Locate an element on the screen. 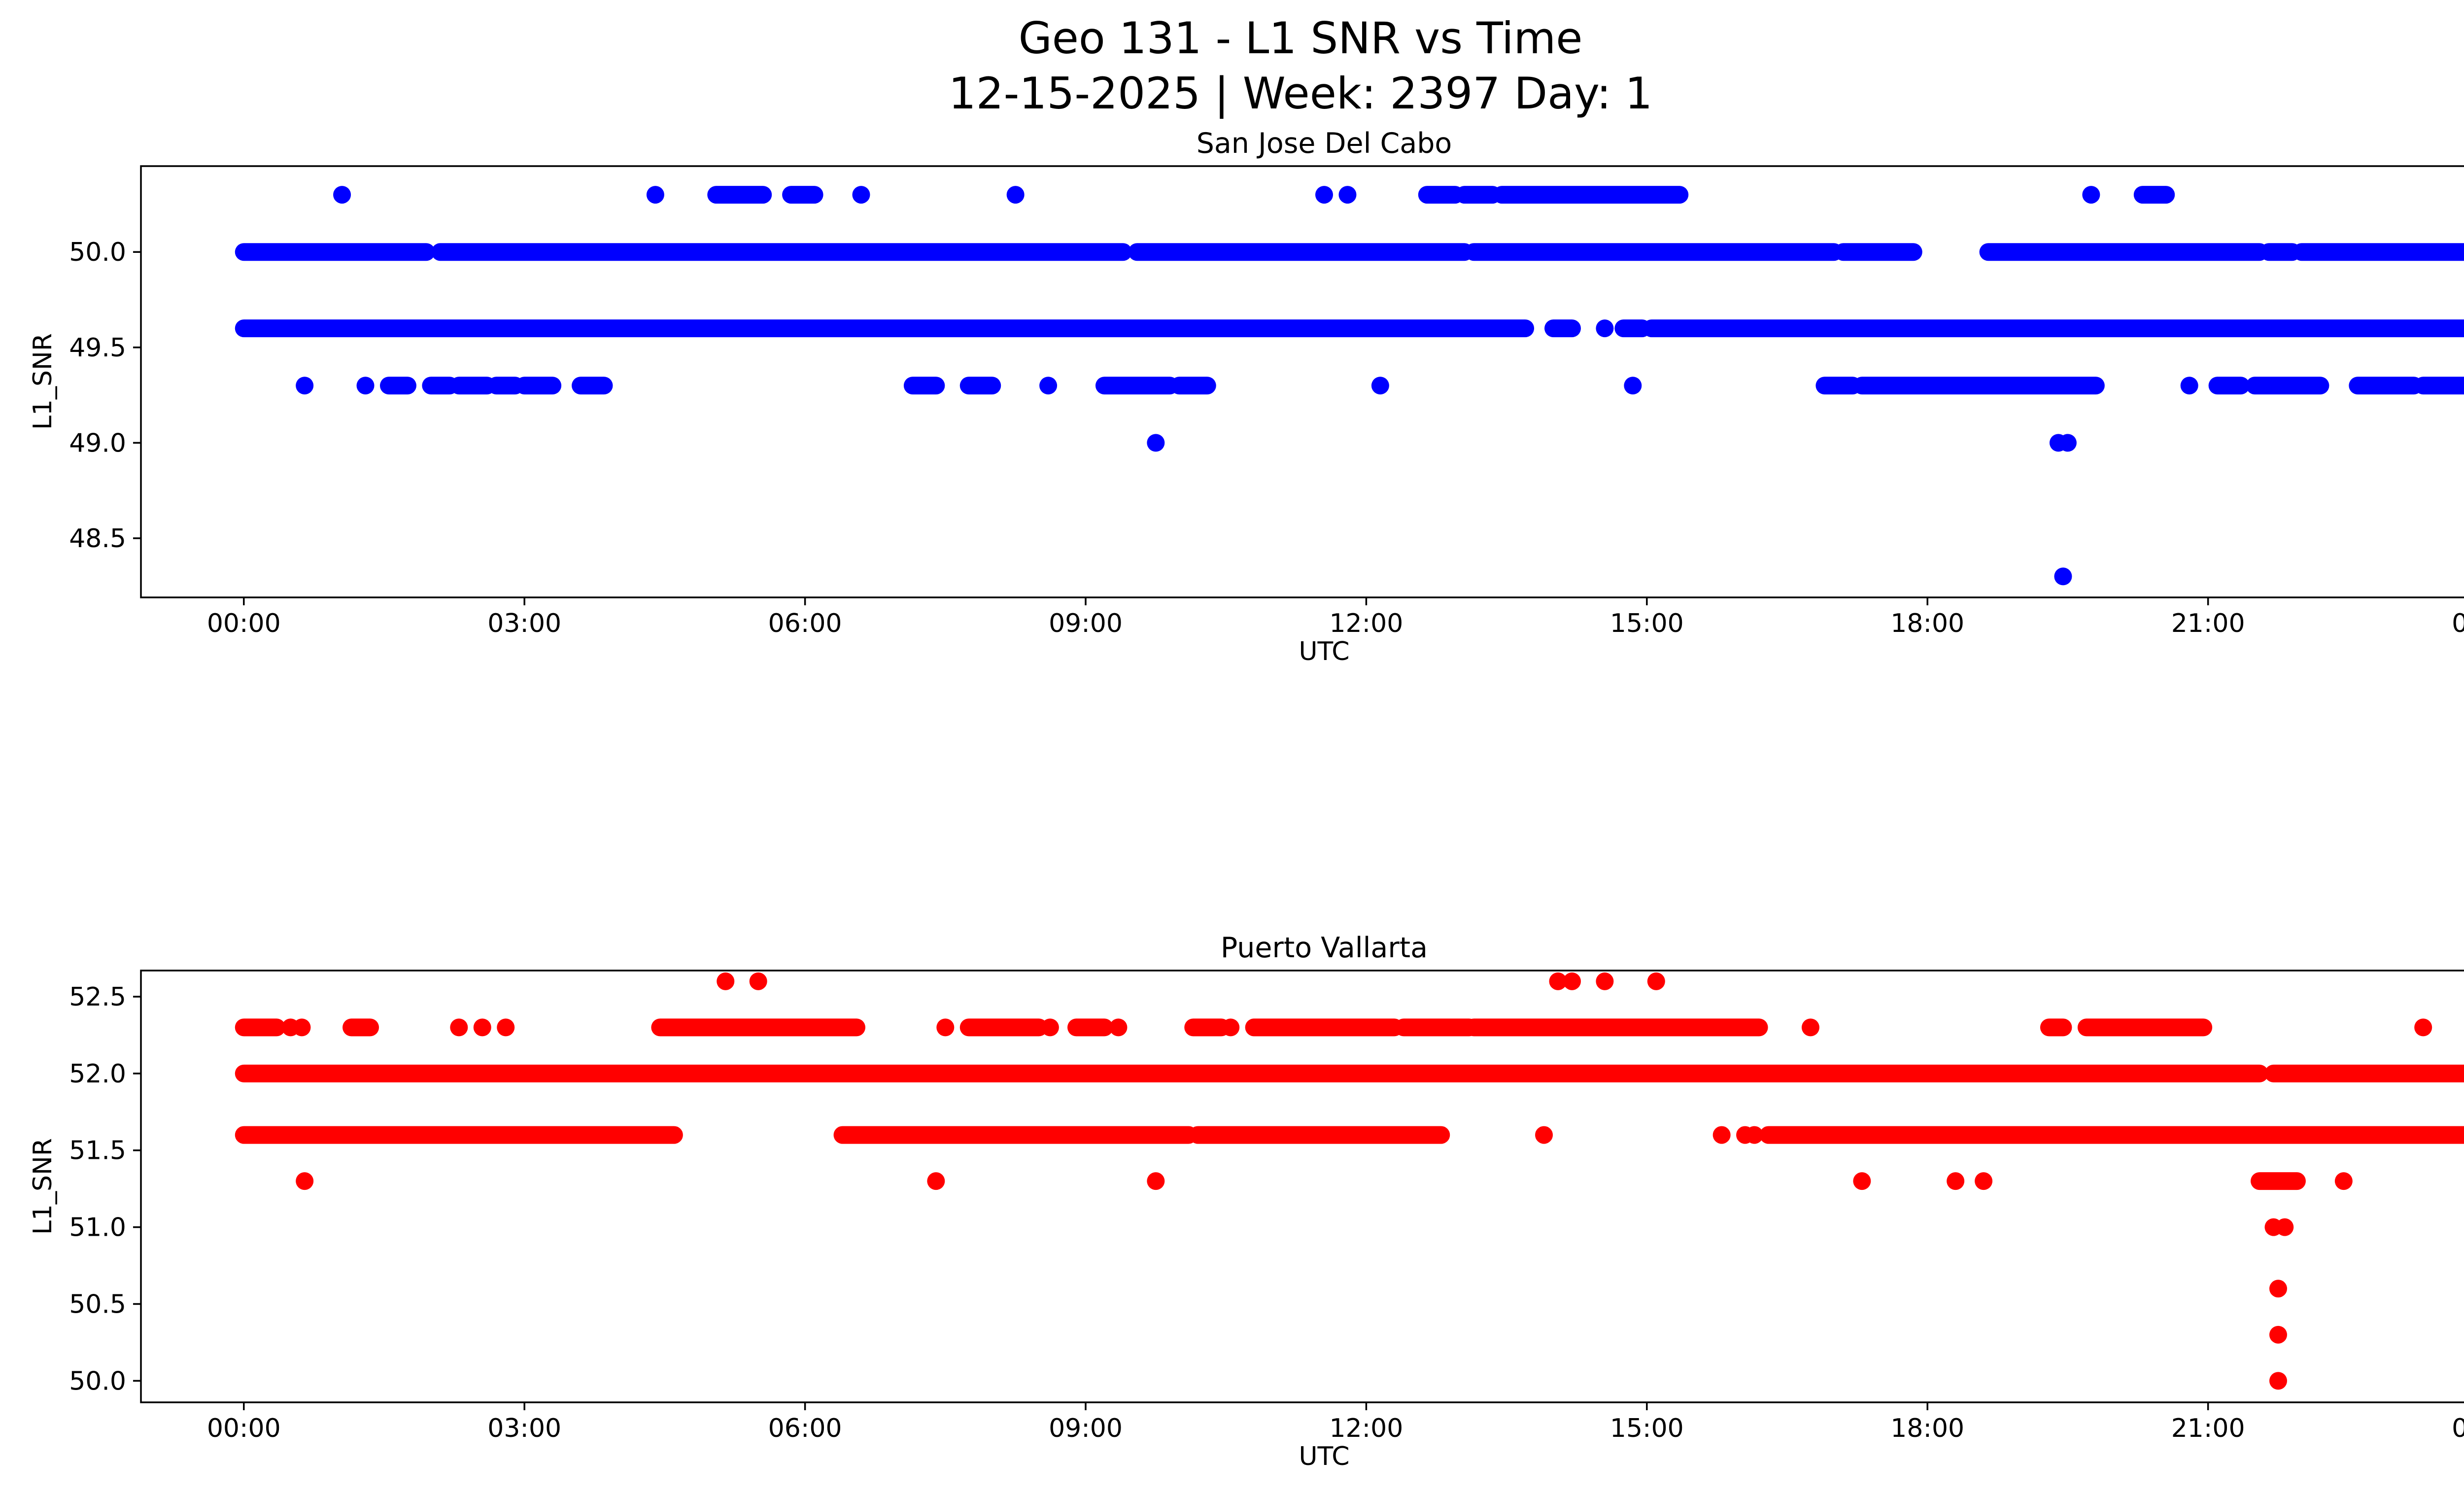 This screenshot has height=1495, width=2464. figure-title-line1: Geo 131 - L1 SNR vs Time is located at coordinates (1300, 38).